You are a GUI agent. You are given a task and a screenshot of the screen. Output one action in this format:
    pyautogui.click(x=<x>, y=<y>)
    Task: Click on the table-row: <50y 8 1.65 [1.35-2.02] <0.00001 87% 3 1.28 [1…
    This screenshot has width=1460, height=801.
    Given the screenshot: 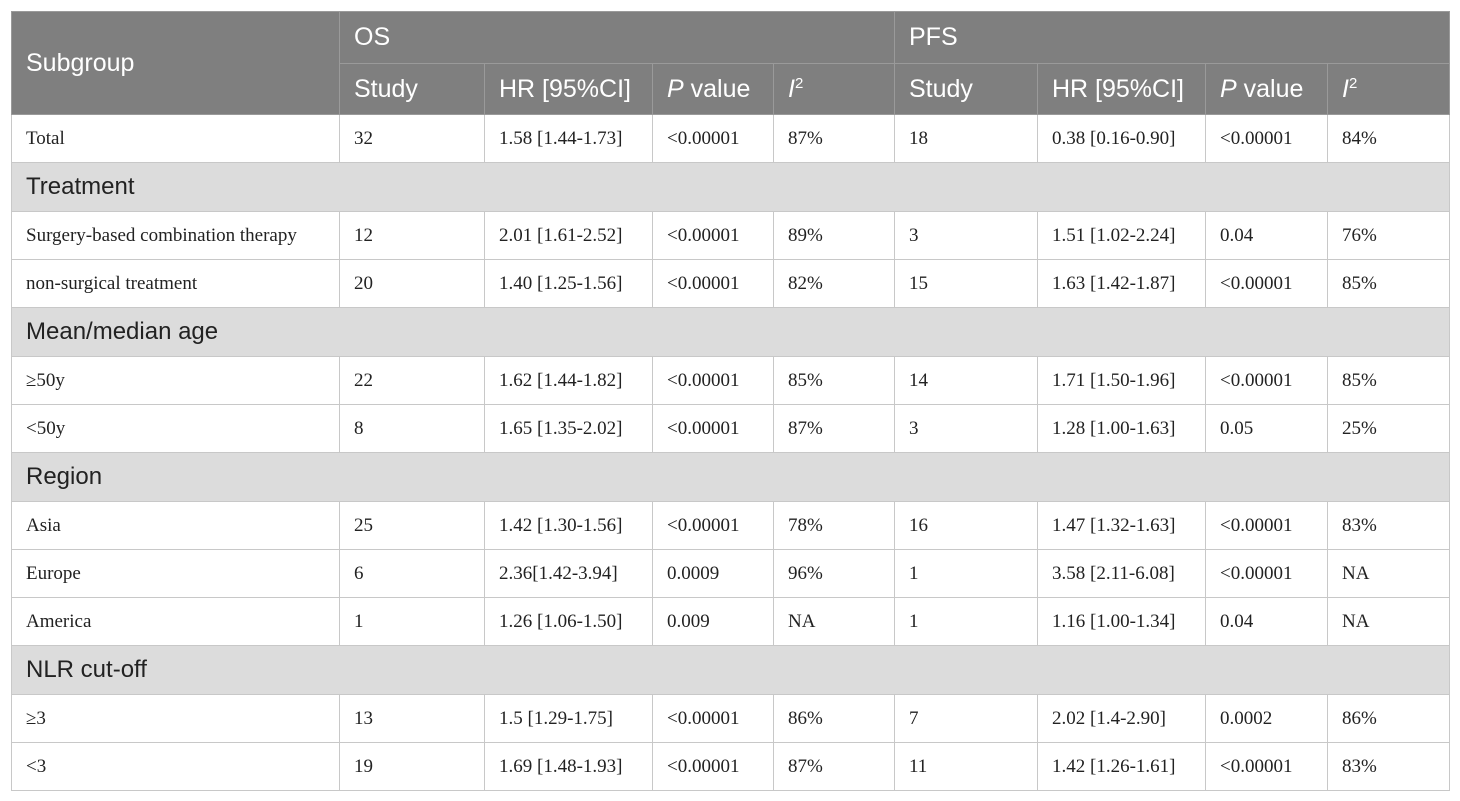 What is the action you would take?
    pyautogui.click(x=730, y=428)
    